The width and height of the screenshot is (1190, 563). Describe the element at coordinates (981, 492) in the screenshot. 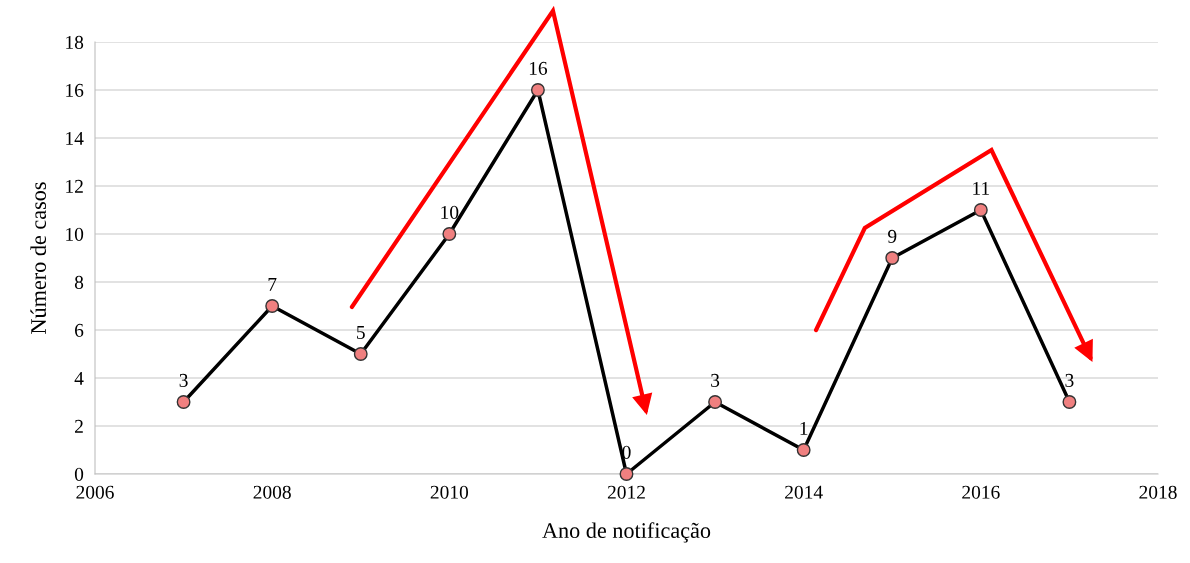

I see `x-tick-label: 2016` at that location.